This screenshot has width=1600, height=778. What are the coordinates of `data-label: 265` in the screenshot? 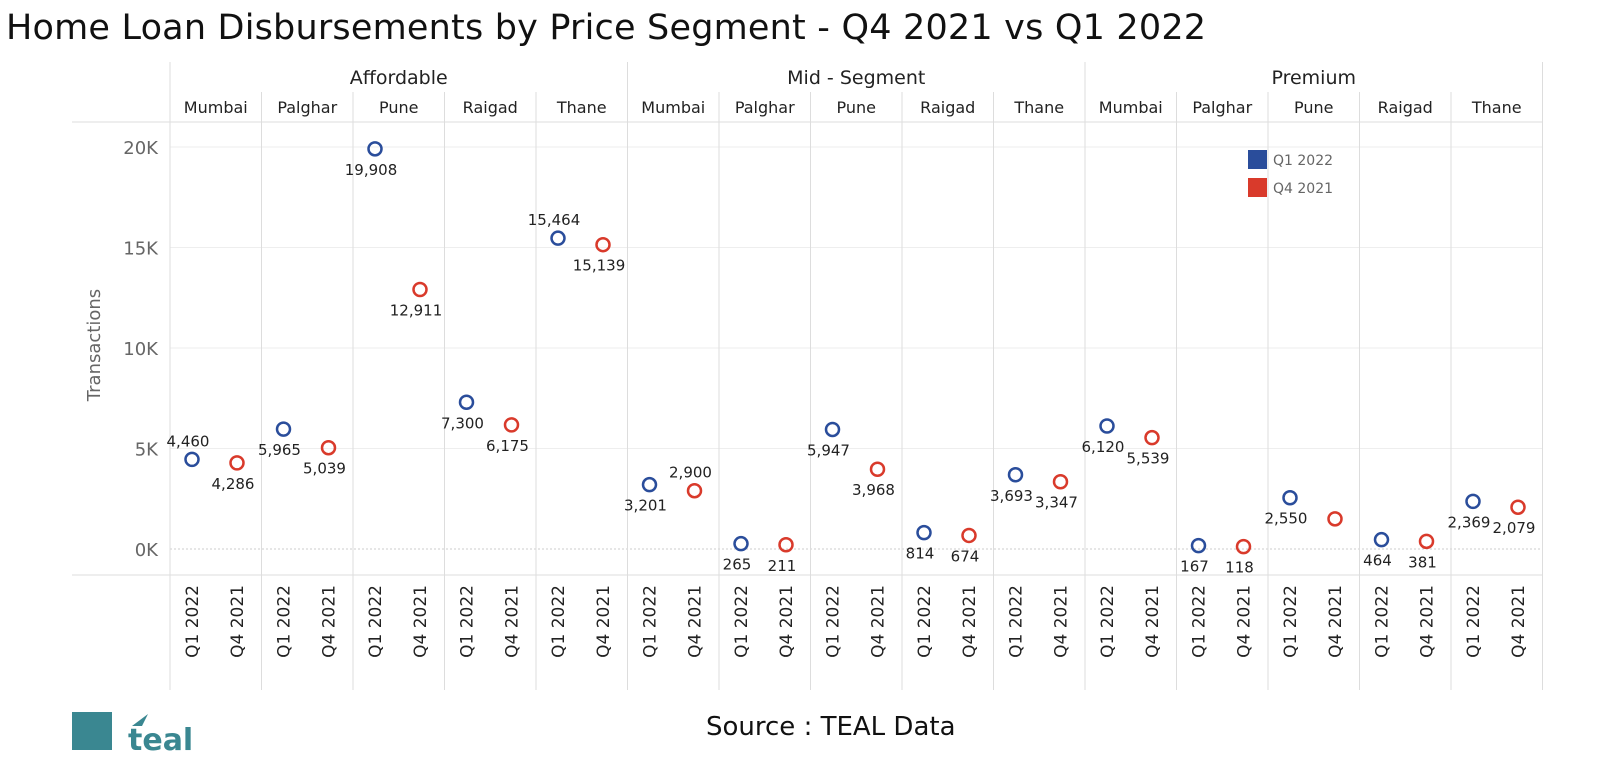 It's located at (737, 565).